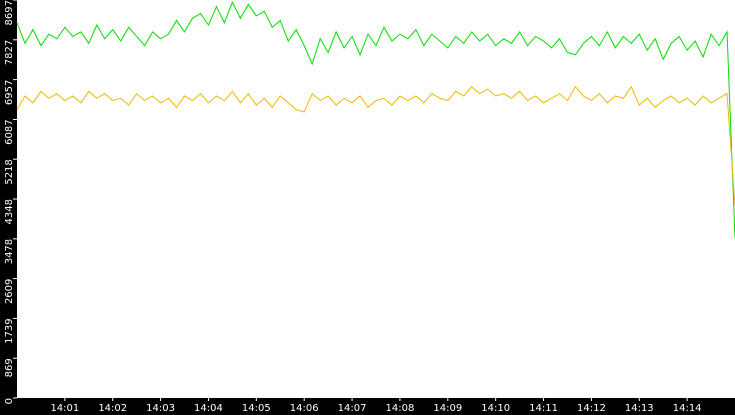 The height and width of the screenshot is (415, 735). I want to click on y-tick-label: 869, so click(9, 367).